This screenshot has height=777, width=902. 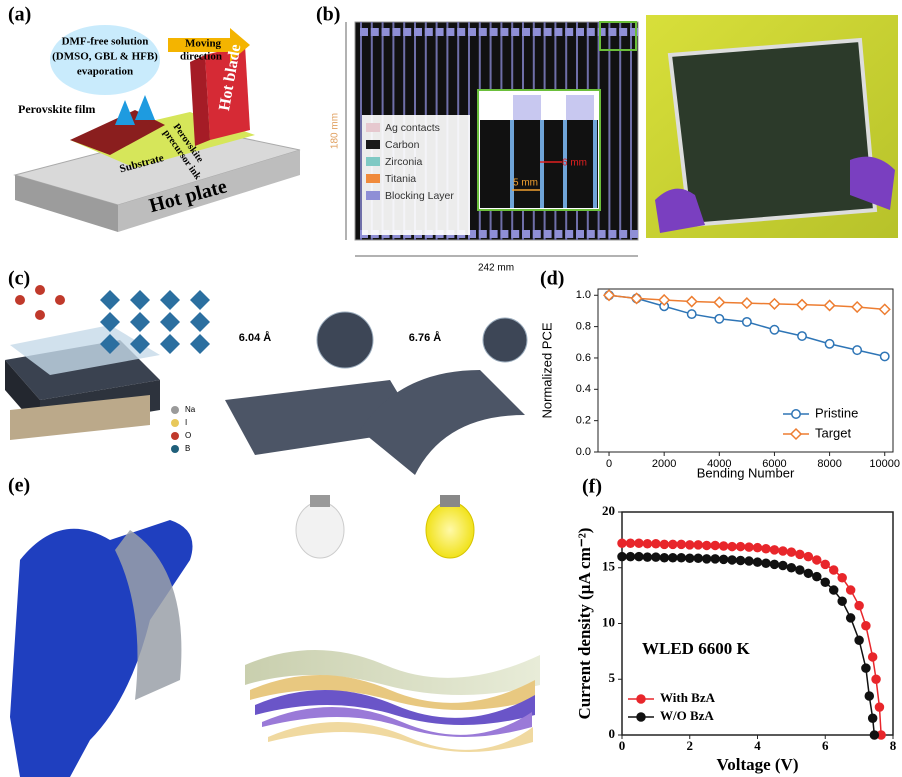 I want to click on y-tick-label: 1.0, so click(x=583, y=295).